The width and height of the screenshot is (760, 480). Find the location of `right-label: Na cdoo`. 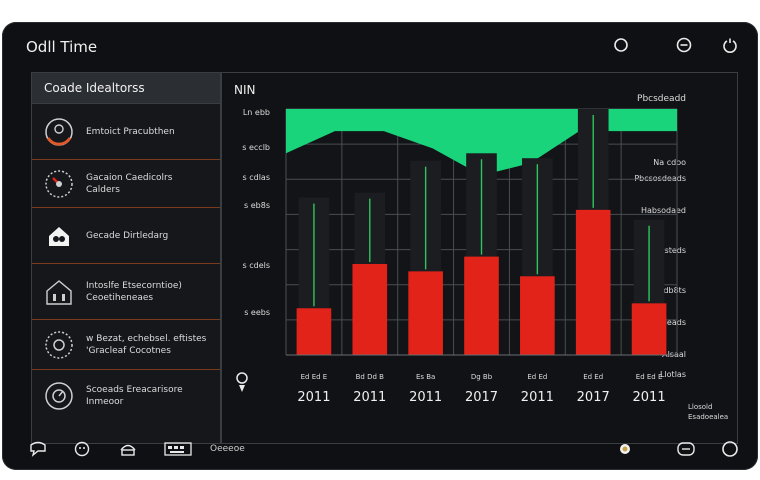

right-label: Na cdoo is located at coordinates (669, 162).